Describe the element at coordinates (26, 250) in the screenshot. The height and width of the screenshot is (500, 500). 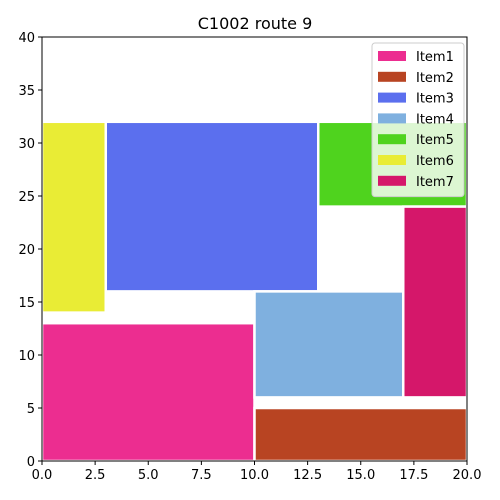
I see `y-tick-label: 20` at that location.